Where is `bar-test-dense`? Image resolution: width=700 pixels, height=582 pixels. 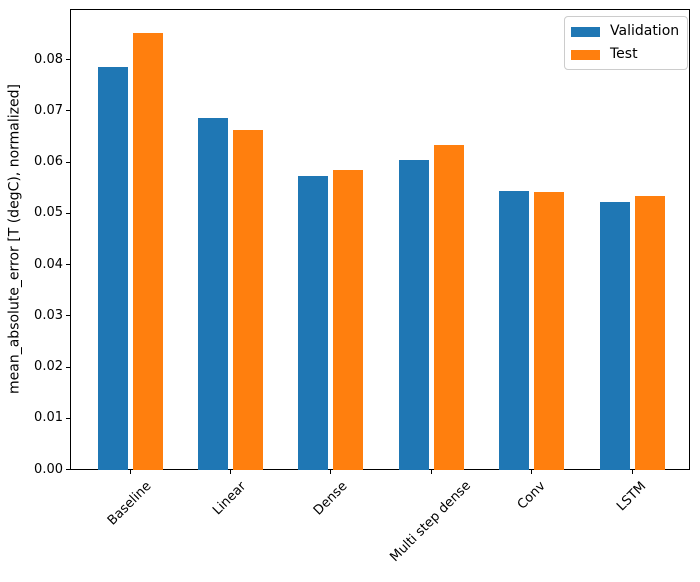 bar-test-dense is located at coordinates (348, 320).